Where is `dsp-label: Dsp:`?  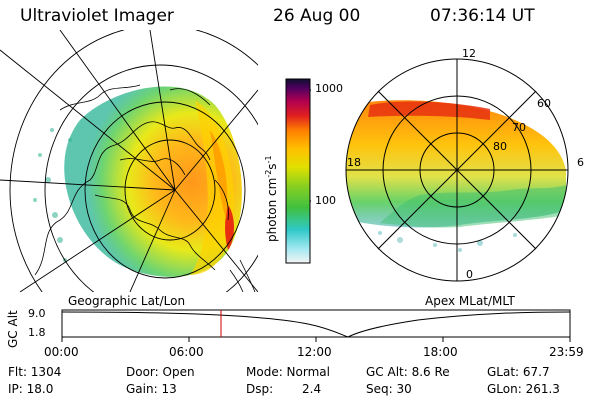
dsp-label: Dsp: is located at coordinates (260, 389).